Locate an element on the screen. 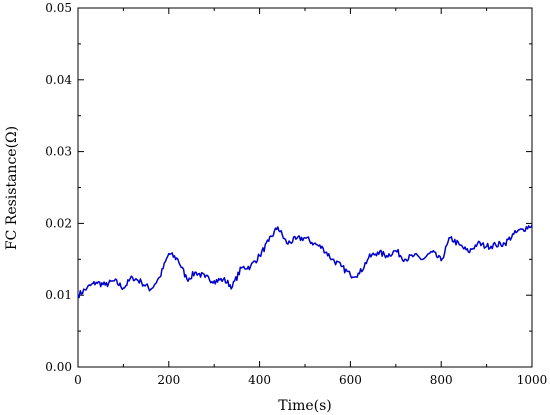 The image size is (550, 415). y-tick-label: 0.03 is located at coordinates (58, 152).